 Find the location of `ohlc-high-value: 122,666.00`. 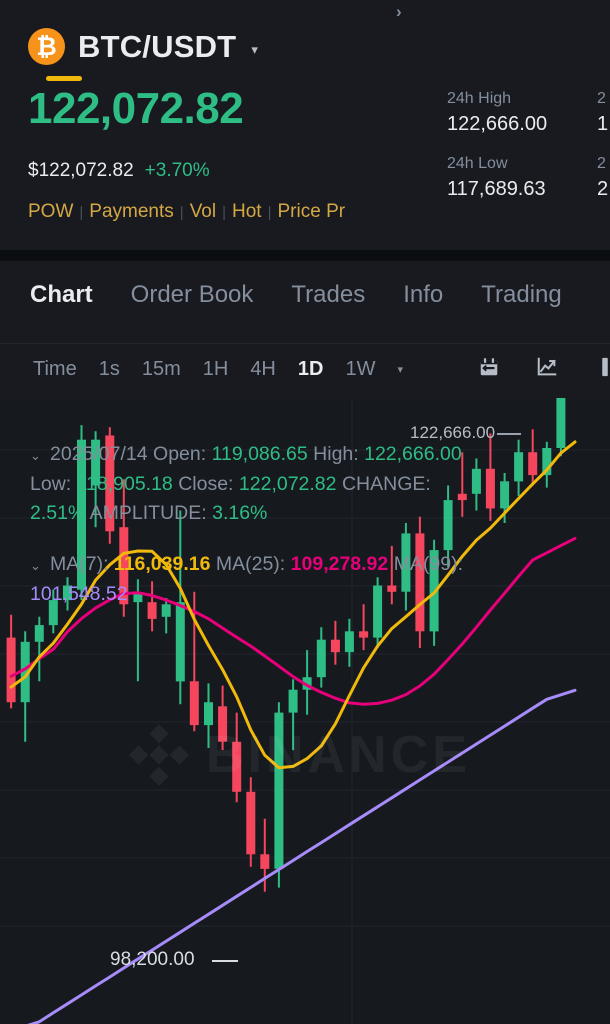

ohlc-high-value: 122,666.00 is located at coordinates (413, 454).